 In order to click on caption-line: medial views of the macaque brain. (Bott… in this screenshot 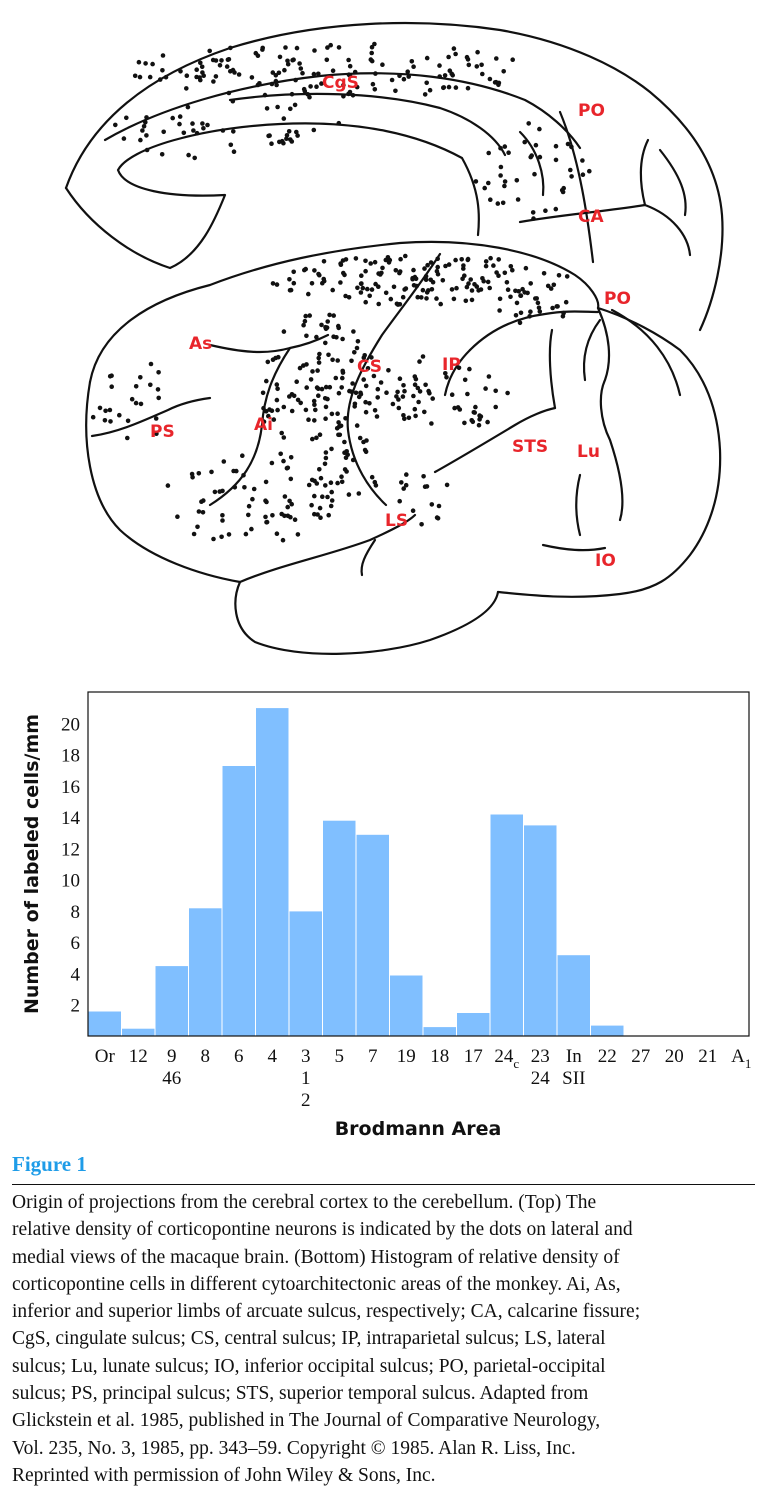, I will do `click(316, 1257)`.